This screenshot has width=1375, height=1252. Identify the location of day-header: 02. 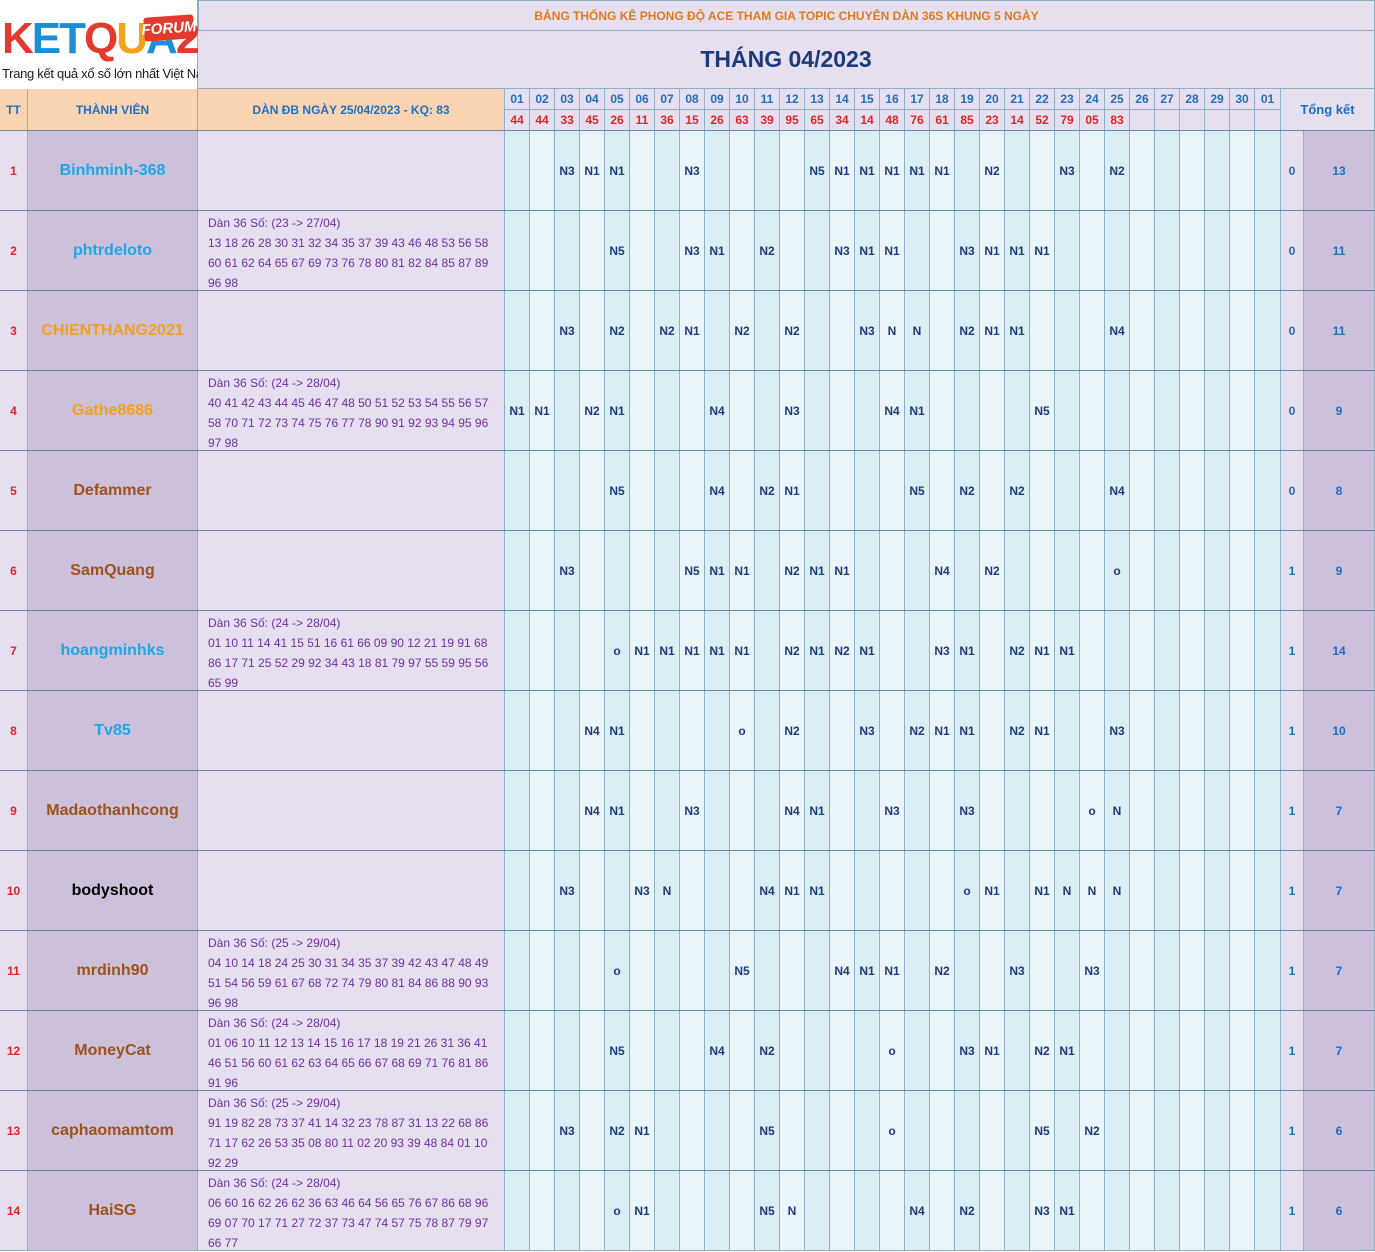
(542, 99).